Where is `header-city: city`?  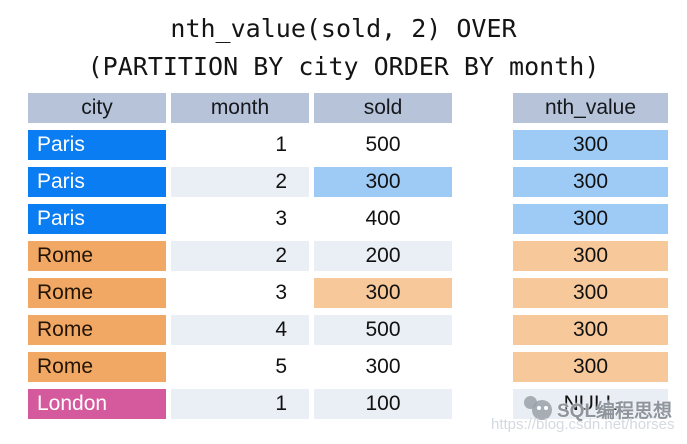
header-city: city is located at coordinates (97, 108).